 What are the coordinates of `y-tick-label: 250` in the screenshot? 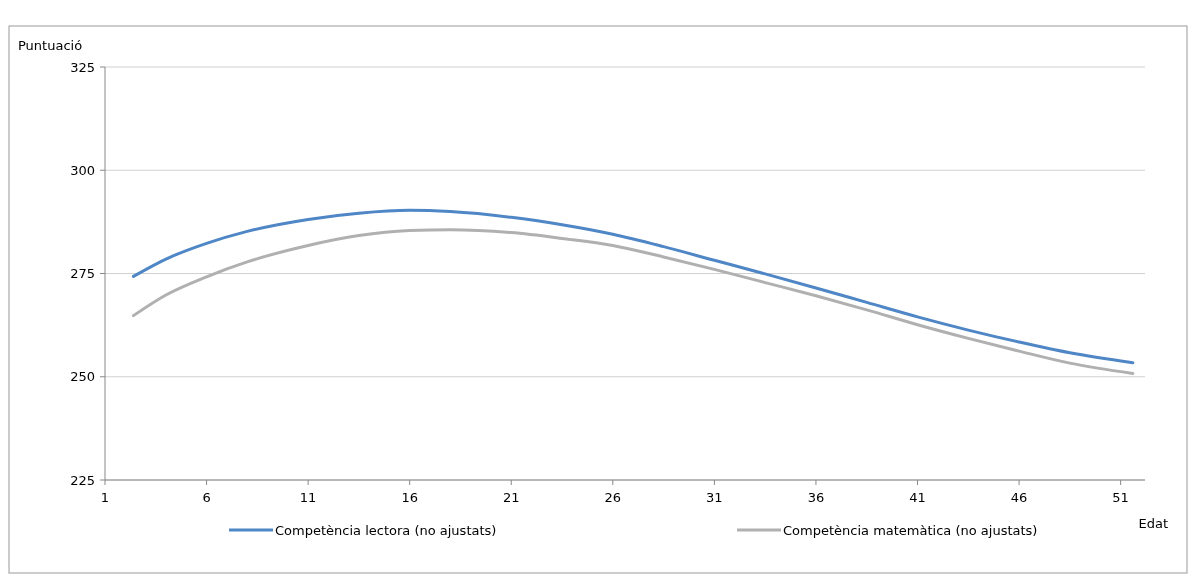 It's located at (82, 377).